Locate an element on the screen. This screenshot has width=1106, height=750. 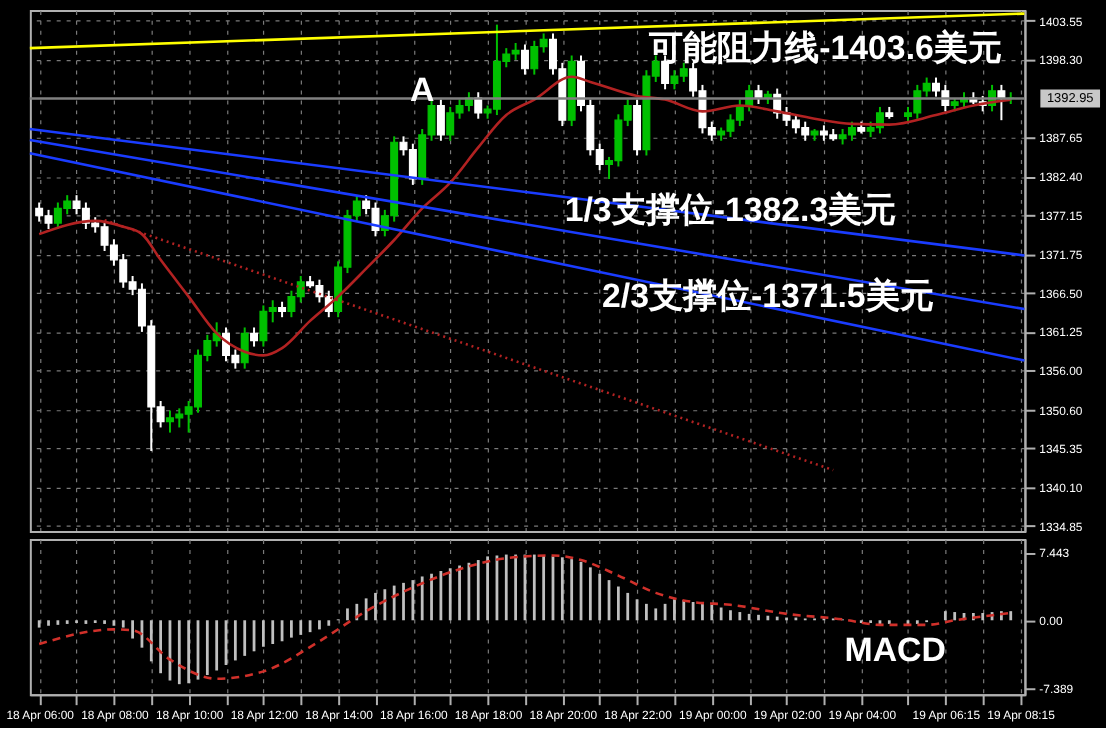
annotation: 可能阻力线-1403.6美元 is located at coordinates (824, 47).